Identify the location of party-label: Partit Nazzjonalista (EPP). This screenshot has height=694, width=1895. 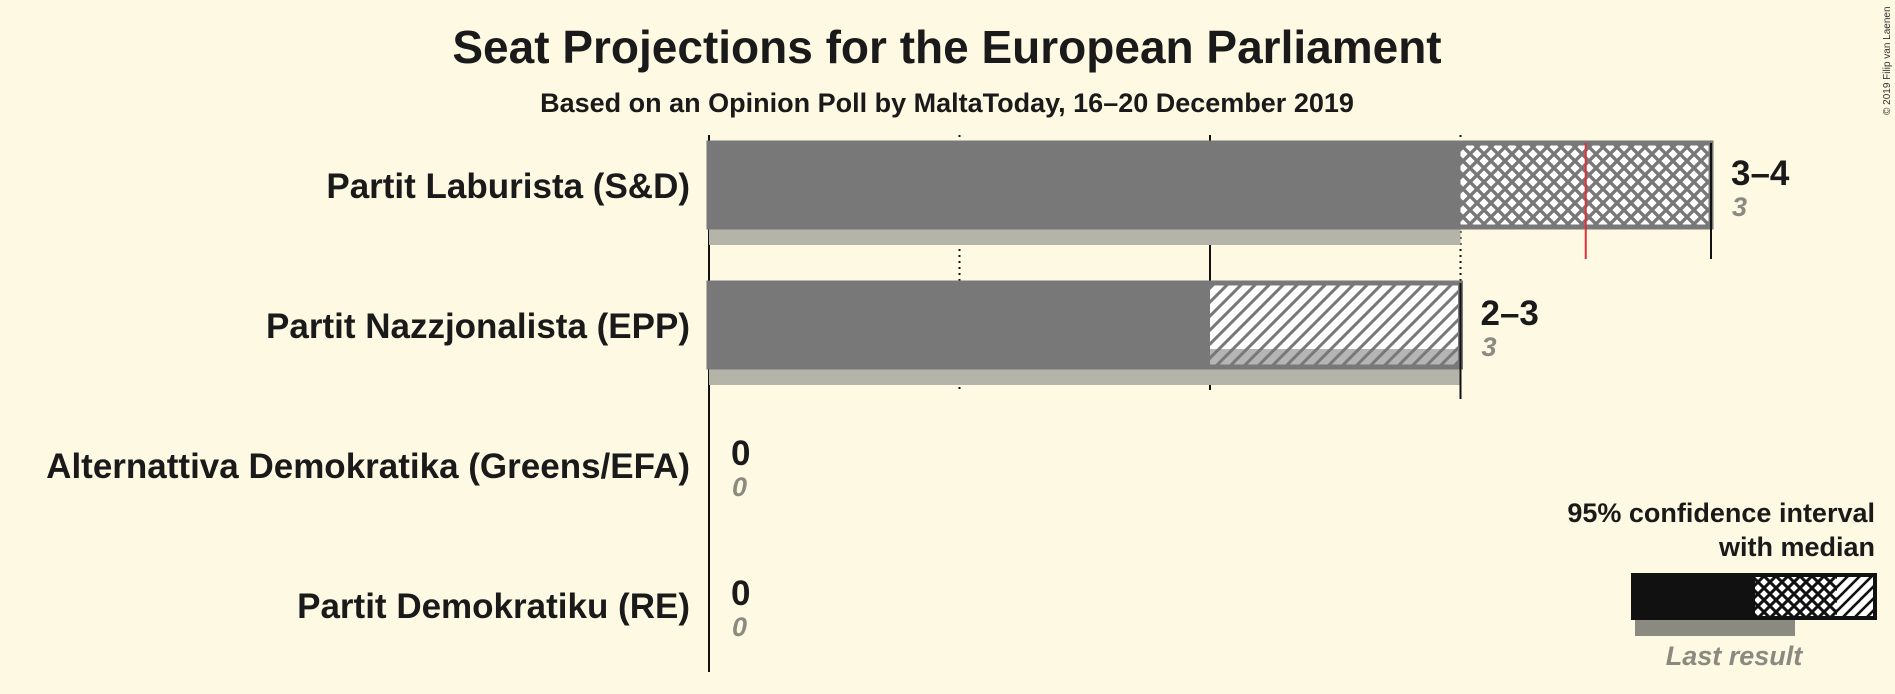
(478, 326).